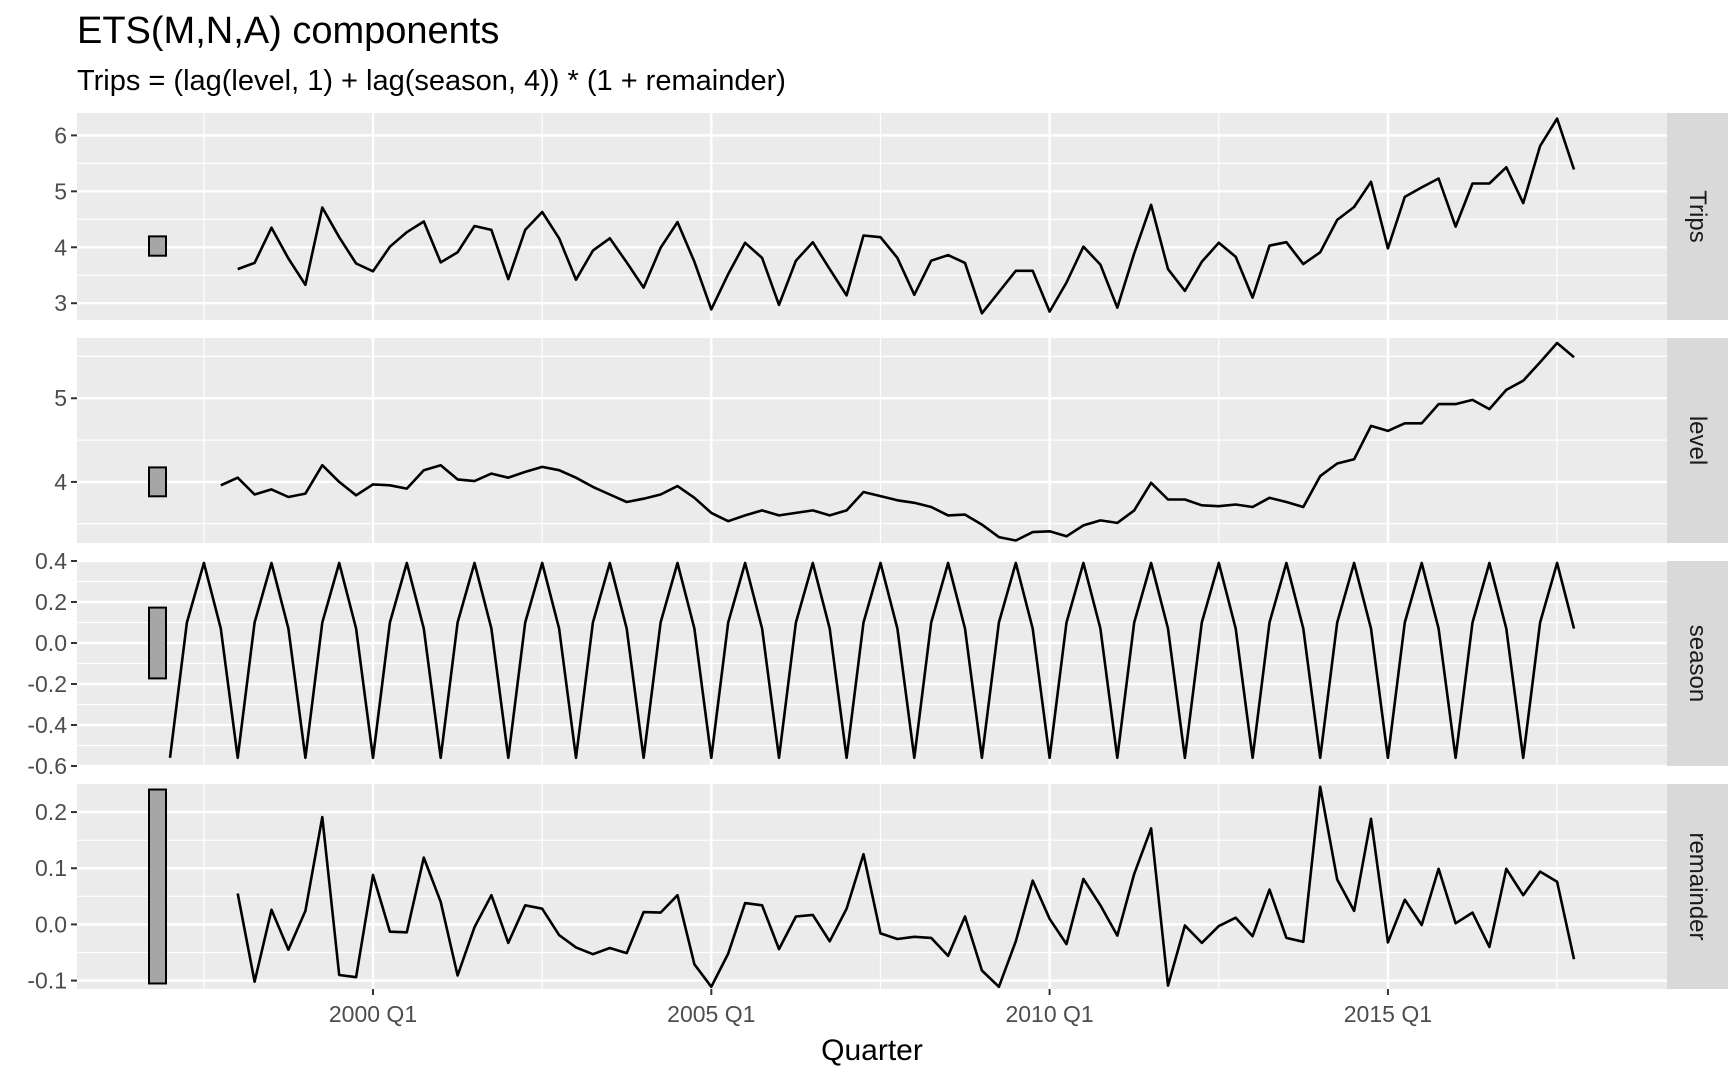  Describe the element at coordinates (880, 1008) in the screenshot. I see `x-axis: 2000 Q1 2005 Q1 2010 Q1 2015 Q1` at that location.